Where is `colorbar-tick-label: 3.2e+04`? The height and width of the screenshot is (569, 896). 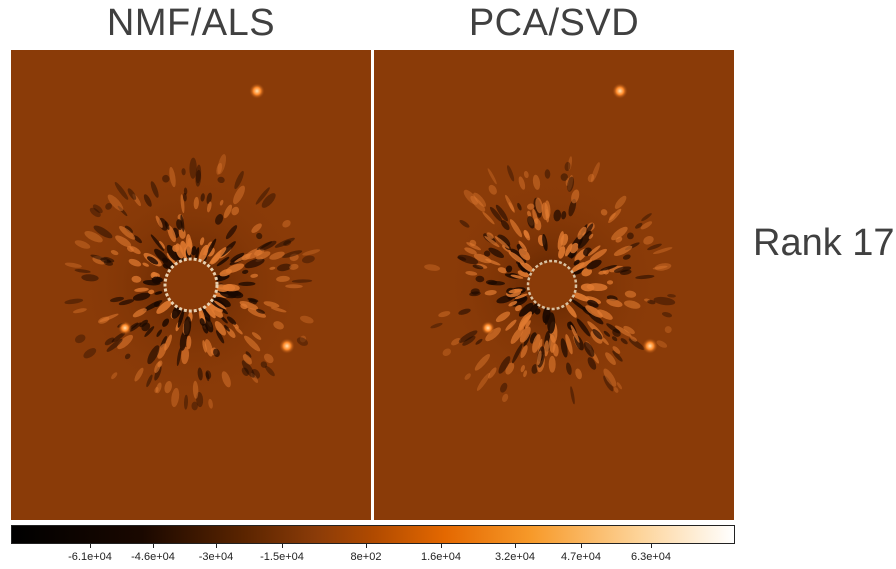 colorbar-tick-label: 3.2e+04 is located at coordinates (515, 557).